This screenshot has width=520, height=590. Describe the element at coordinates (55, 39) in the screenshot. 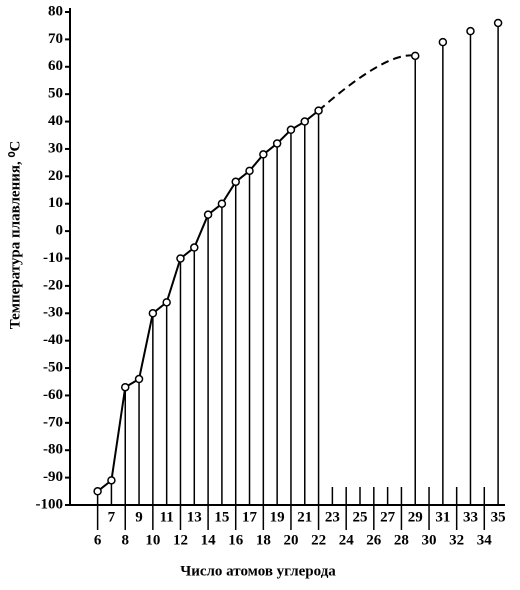

I see `y-tick-label: 70` at that location.